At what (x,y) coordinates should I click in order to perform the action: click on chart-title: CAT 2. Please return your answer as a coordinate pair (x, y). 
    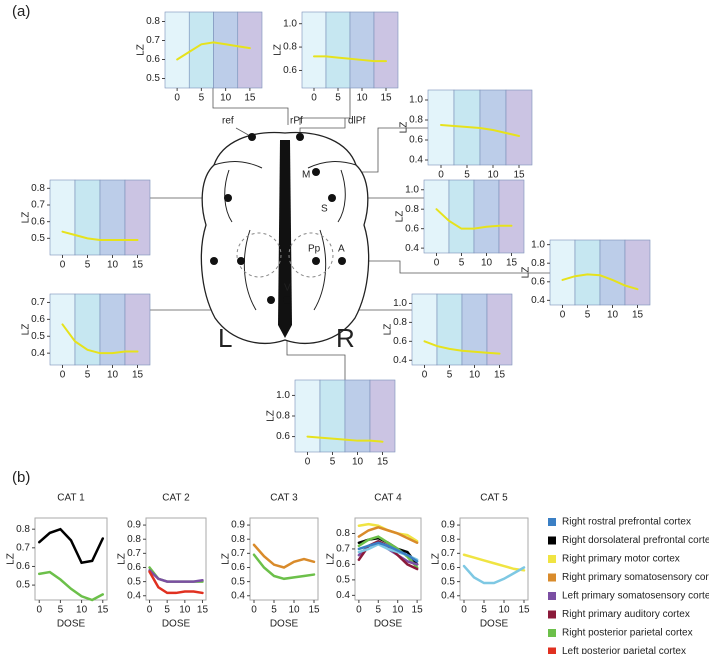
    Looking at the image, I should click on (176, 498).